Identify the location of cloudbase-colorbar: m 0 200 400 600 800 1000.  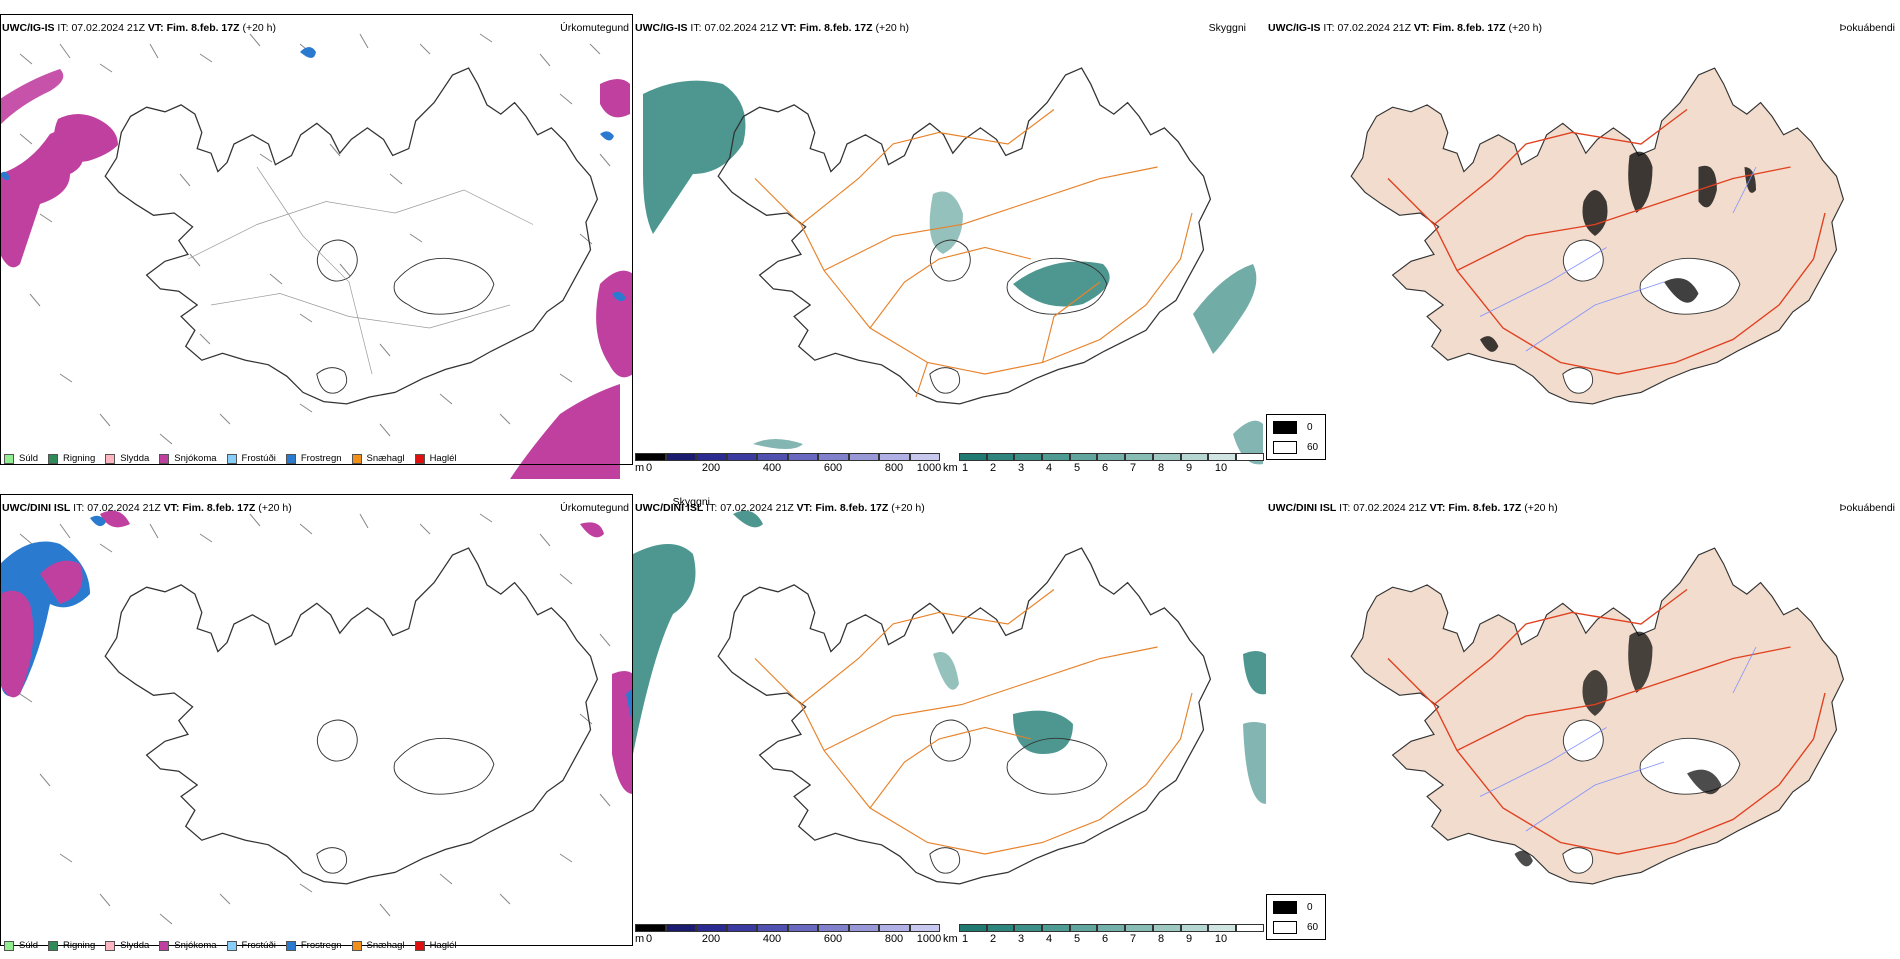
(788, 464).